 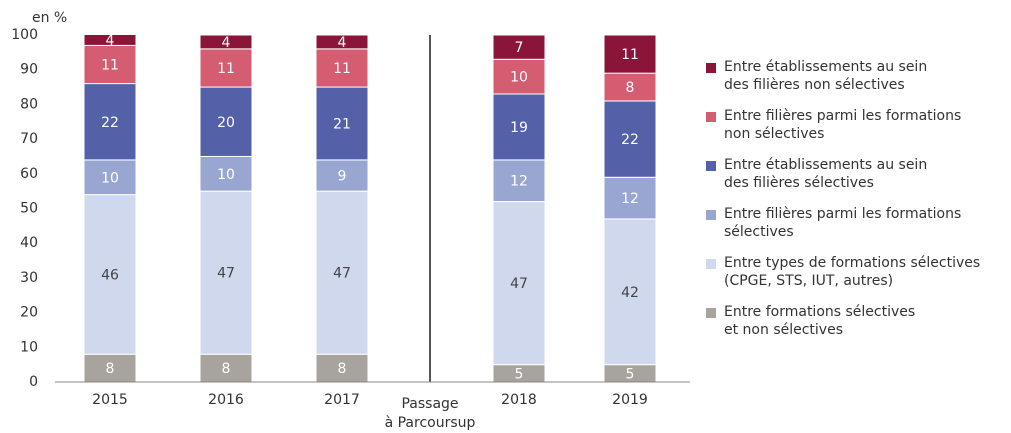 I want to click on x-tick-label: 2018, so click(x=519, y=400).